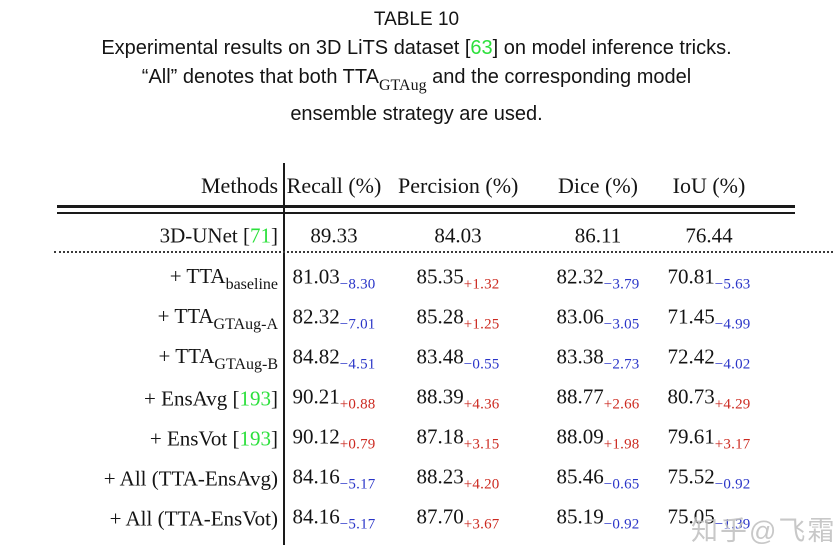 The image size is (833, 559). What do you see at coordinates (597, 185) in the screenshot?
I see `column-header-dice: Dice (%)` at bounding box center [597, 185].